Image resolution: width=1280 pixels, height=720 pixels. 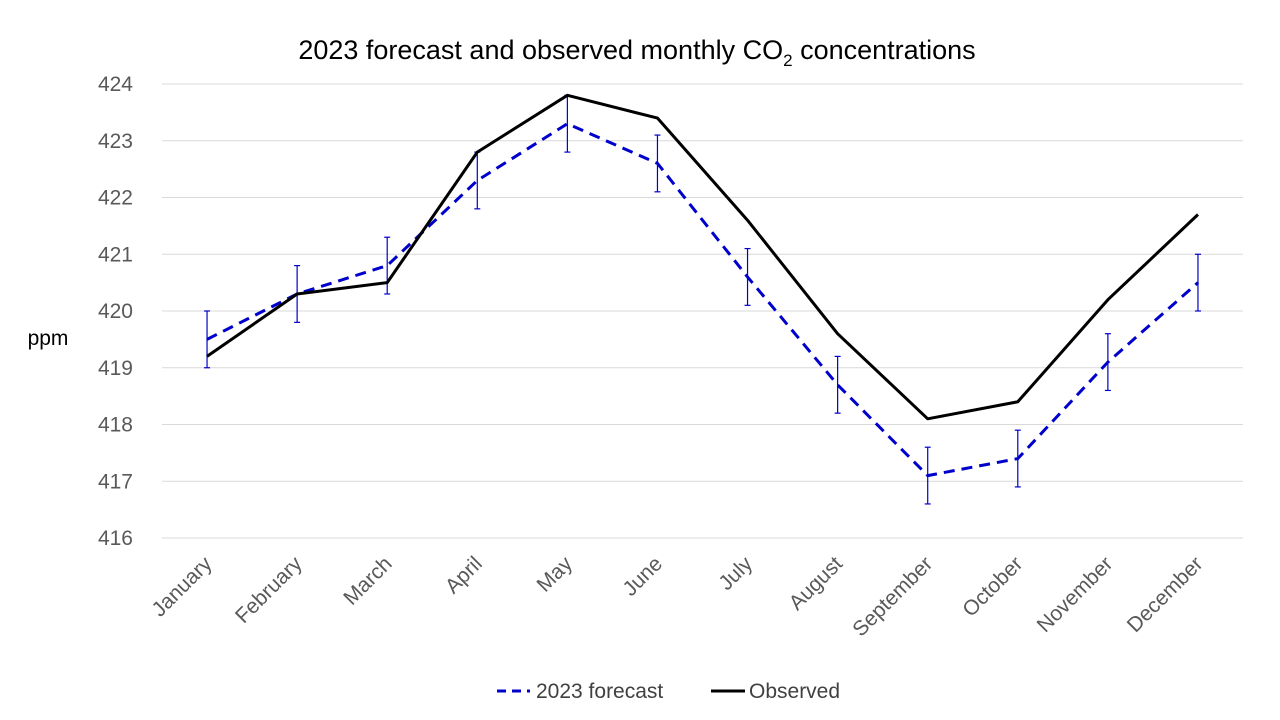 What do you see at coordinates (643, 576) in the screenshot?
I see `x-tick-label: June` at bounding box center [643, 576].